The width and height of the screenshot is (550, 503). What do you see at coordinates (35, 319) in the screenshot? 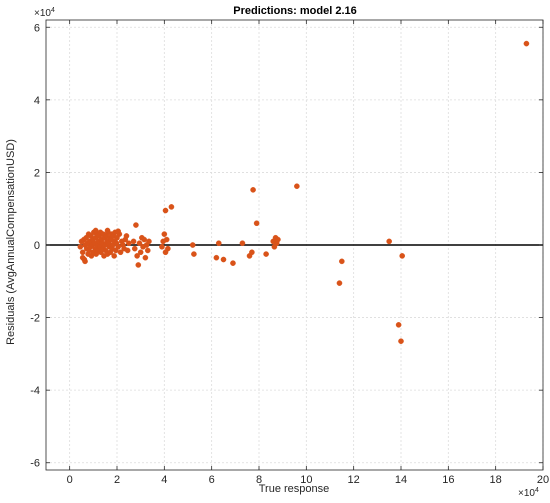
I see `y-tick-label: -2` at bounding box center [35, 319].